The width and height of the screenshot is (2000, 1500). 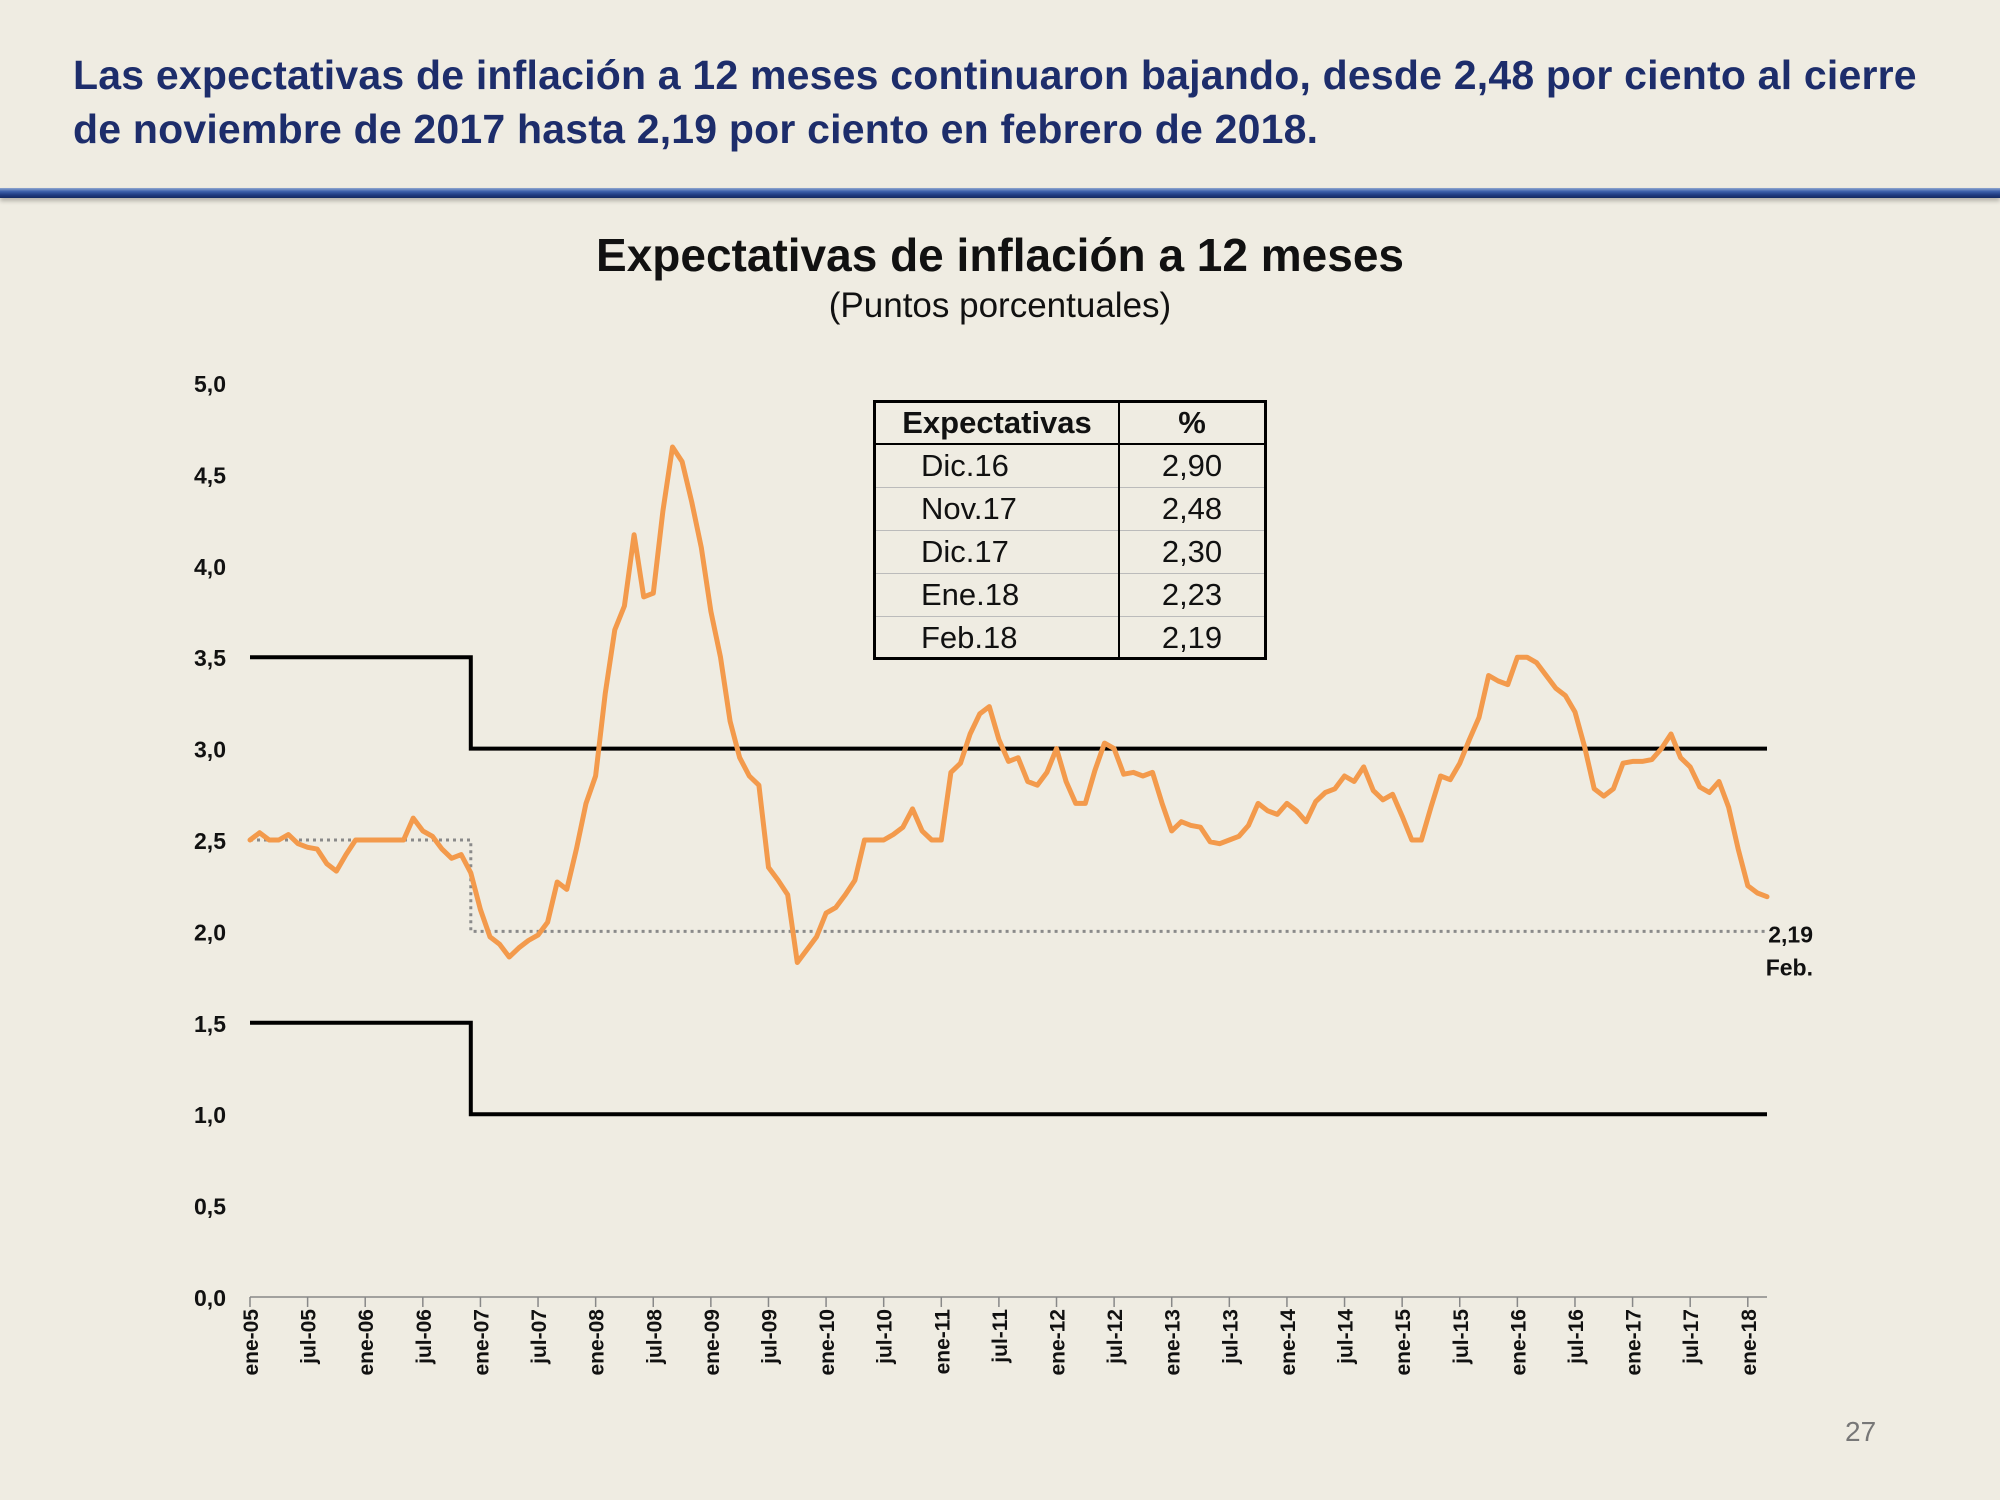 I want to click on x-tick-label: jul-07, so click(x=539, y=1337).